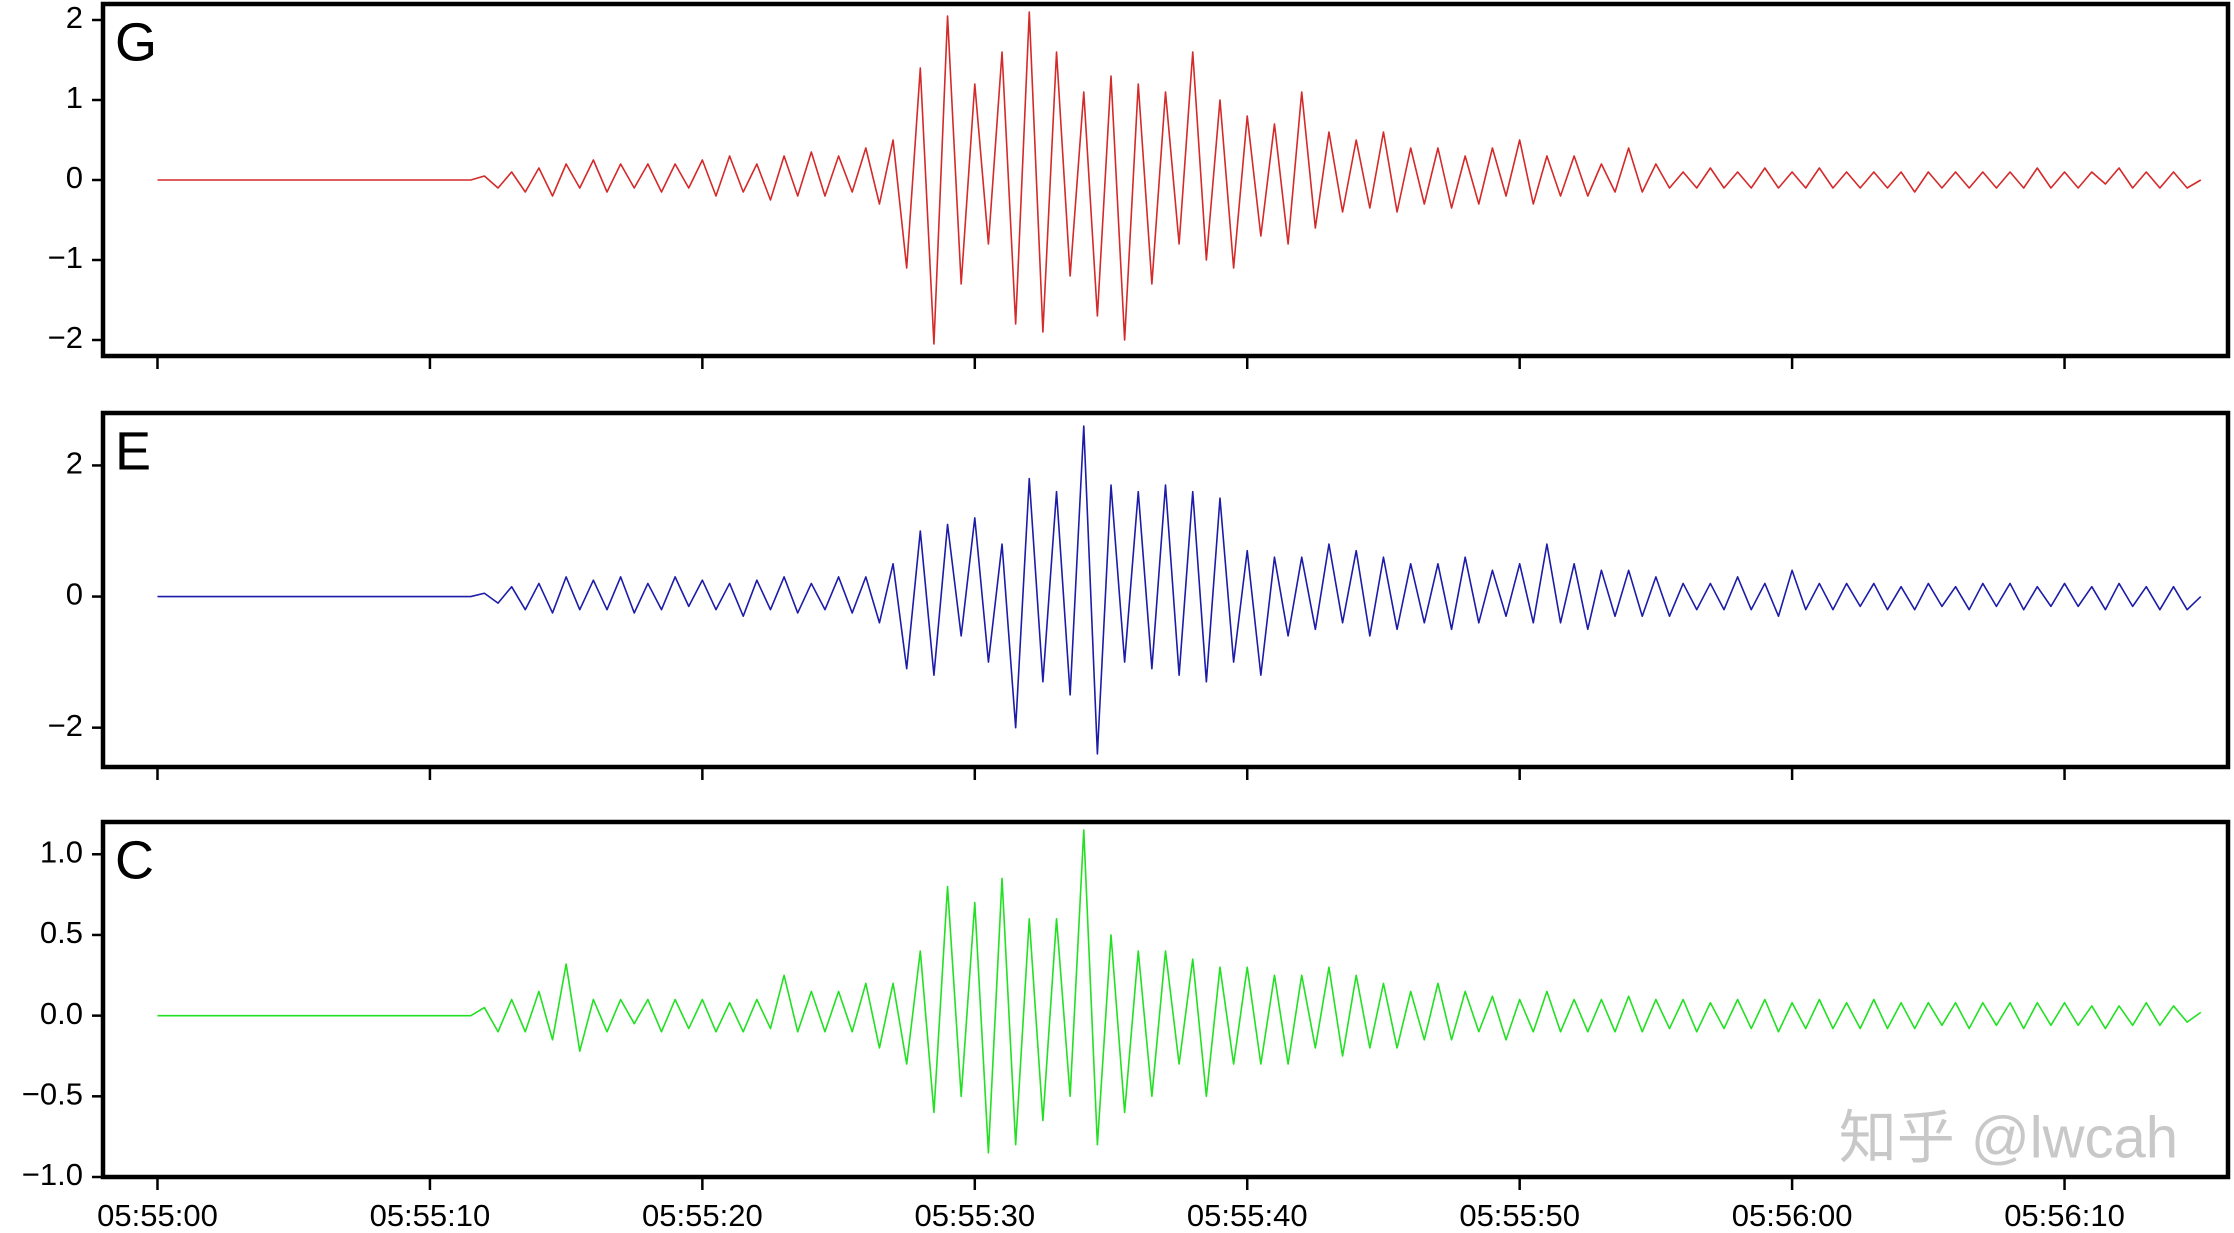 The height and width of the screenshot is (1233, 2234). I want to click on y-tick-label: −1, so click(65, 257).